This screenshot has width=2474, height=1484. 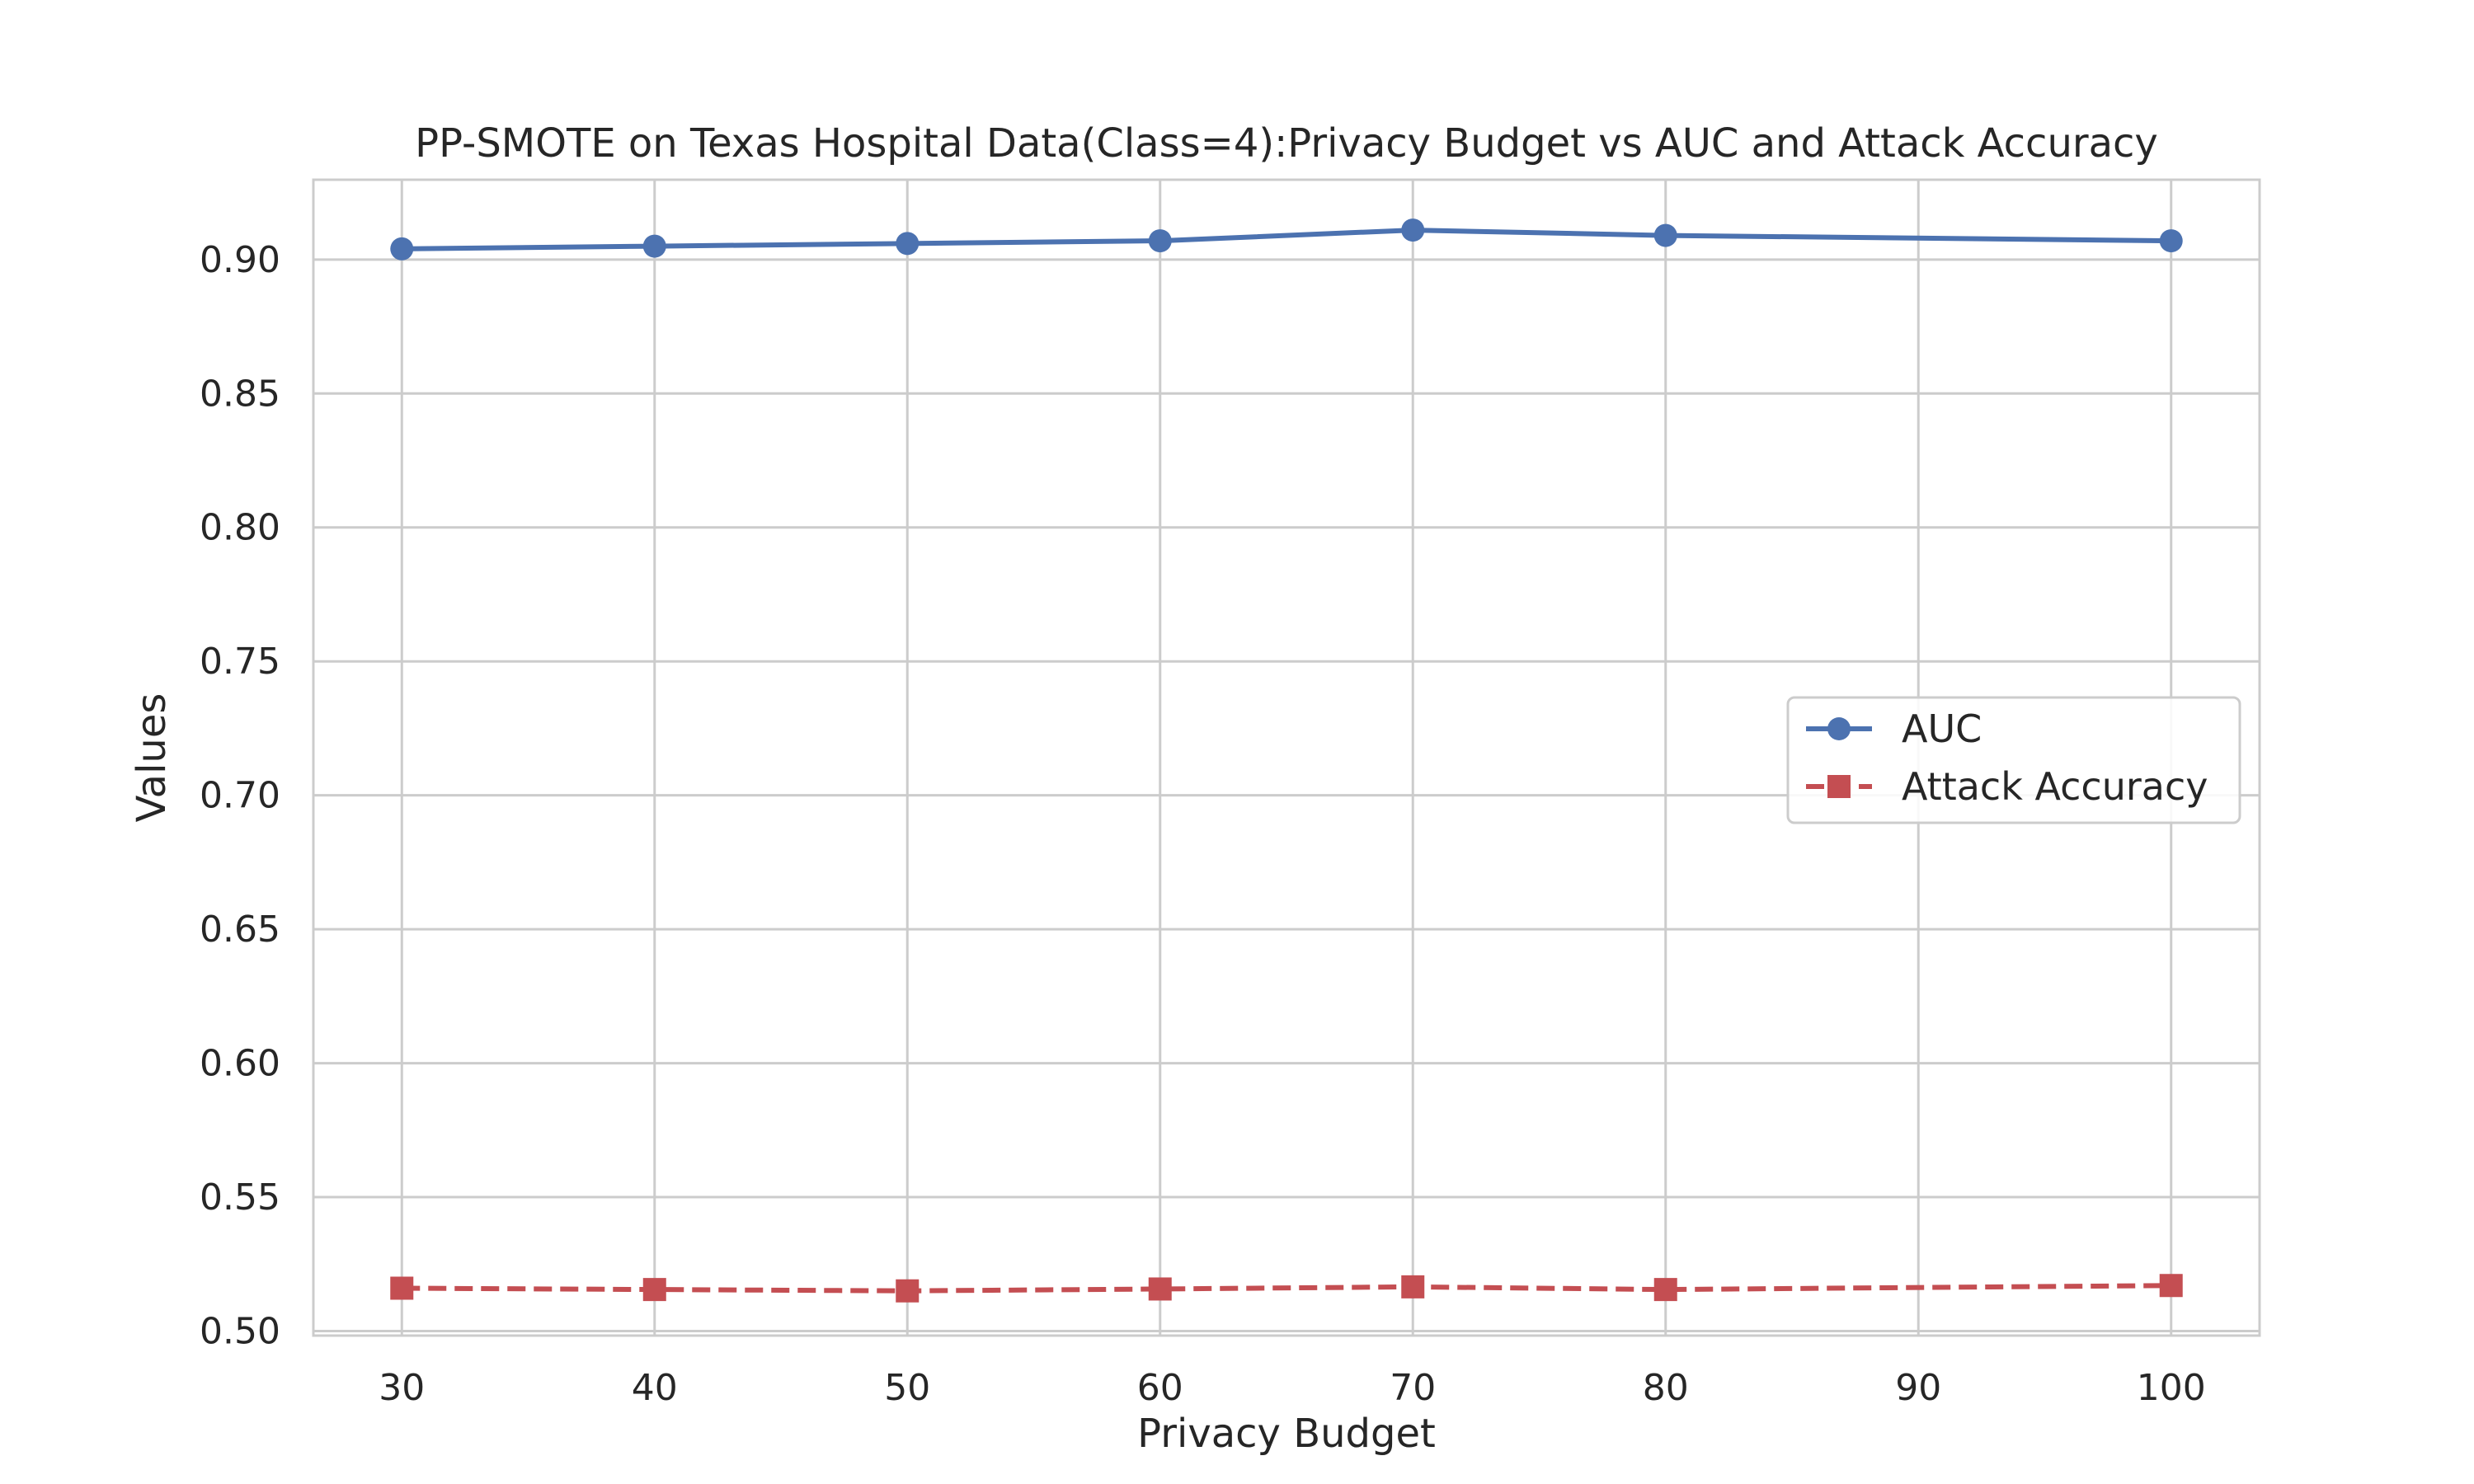 What do you see at coordinates (1666, 1388) in the screenshot?
I see `x-tick-label: 80` at bounding box center [1666, 1388].